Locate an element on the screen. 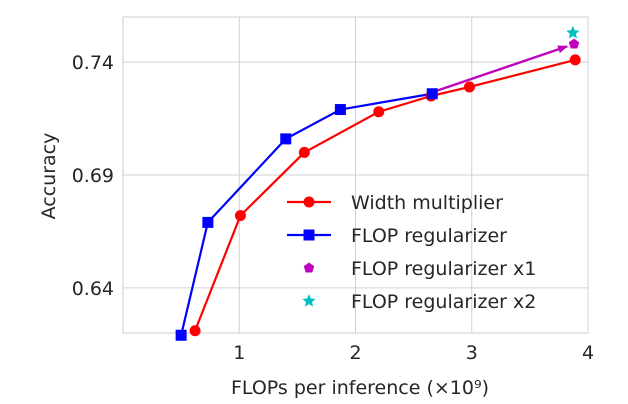 The image size is (628, 404). x-axis-label-text: FLOPs per inference is located at coordinates (325, 388).